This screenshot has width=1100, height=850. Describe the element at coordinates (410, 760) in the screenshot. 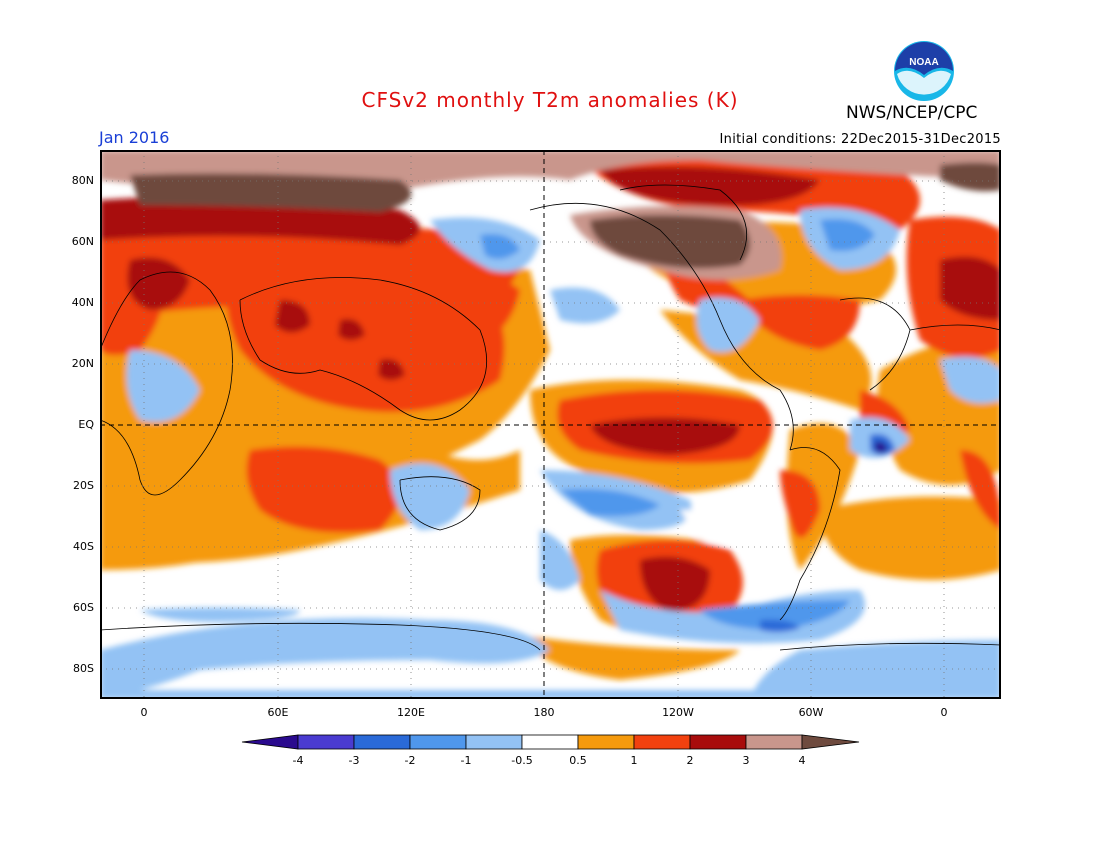

I see `colorbar-tick-label: -2` at that location.